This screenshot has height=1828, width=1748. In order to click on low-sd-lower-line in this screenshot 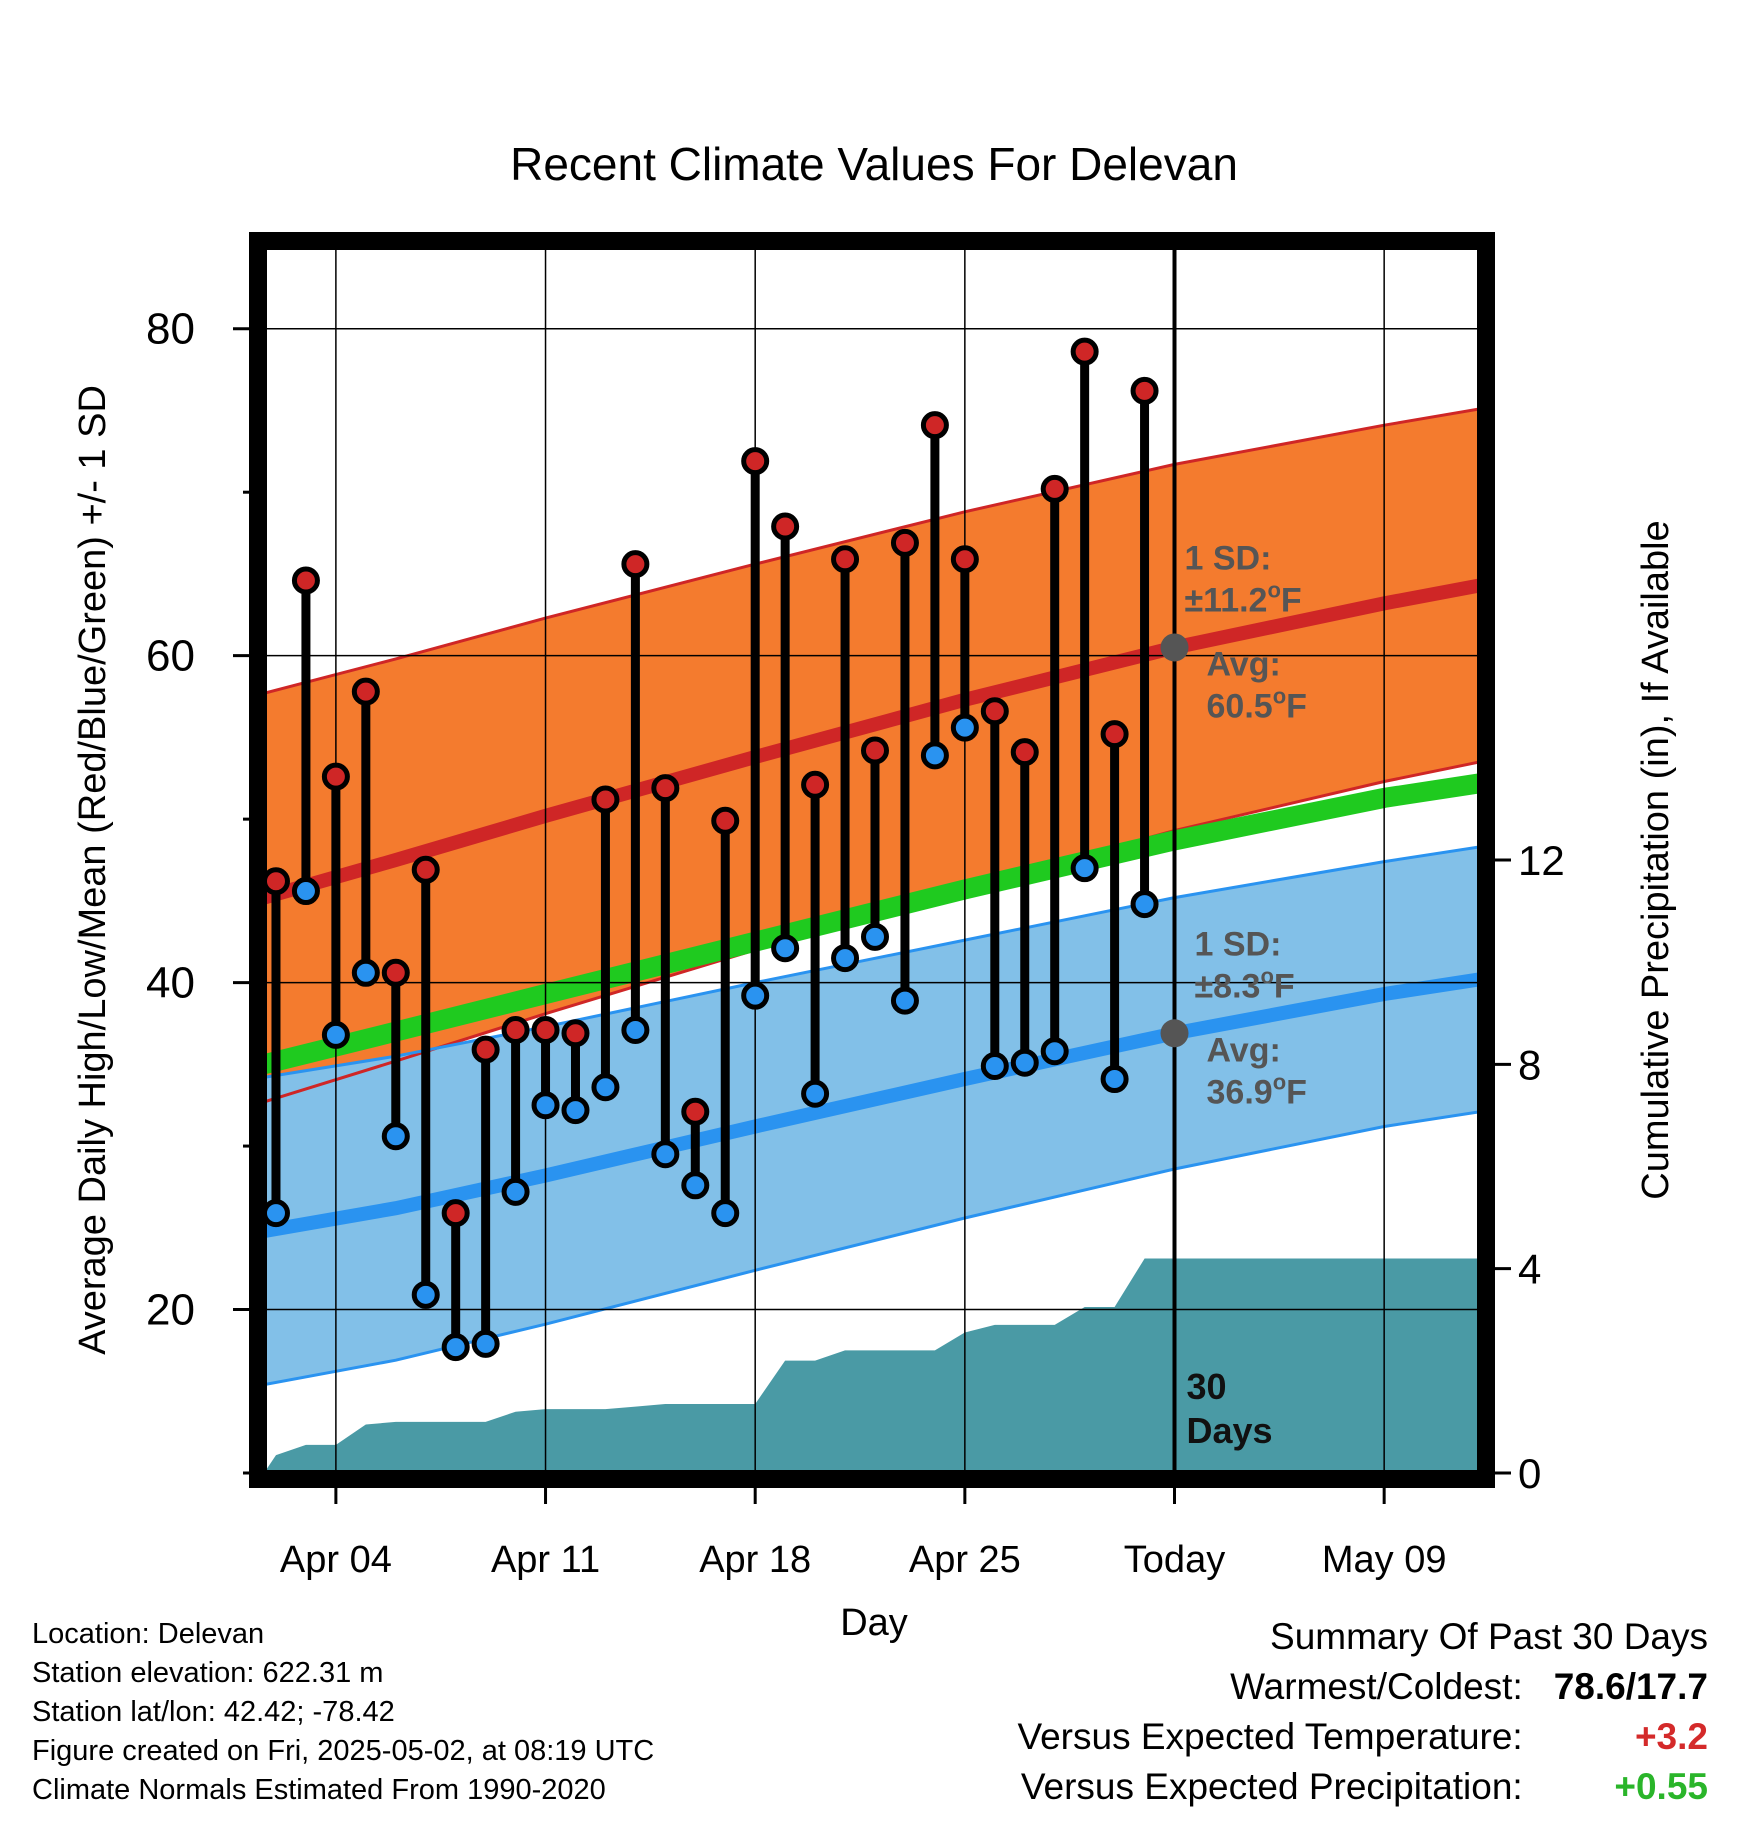, I will do `click(872, 1248)`.